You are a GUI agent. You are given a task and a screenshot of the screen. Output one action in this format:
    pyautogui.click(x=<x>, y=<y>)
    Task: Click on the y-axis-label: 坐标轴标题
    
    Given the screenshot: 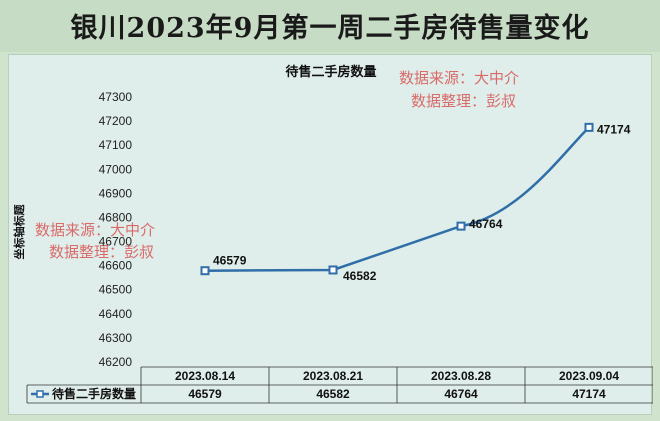 What is the action you would take?
    pyautogui.click(x=19, y=232)
    